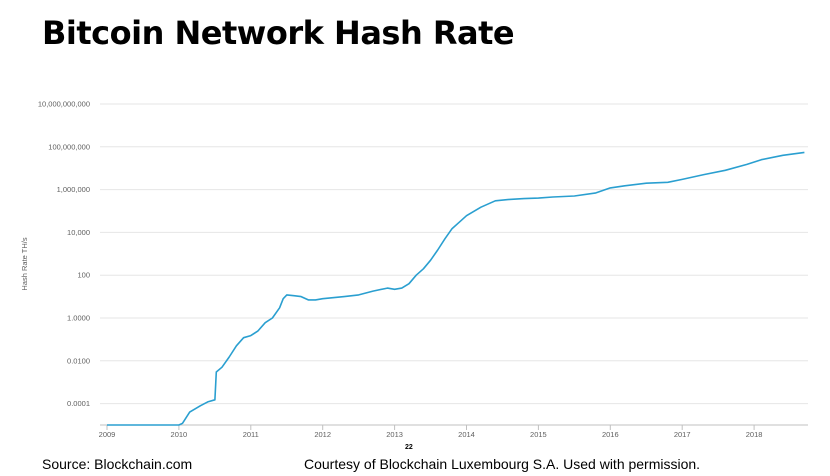 The image size is (830, 476). Describe the element at coordinates (754, 434) in the screenshot. I see `x-tick-label: 2018` at that location.